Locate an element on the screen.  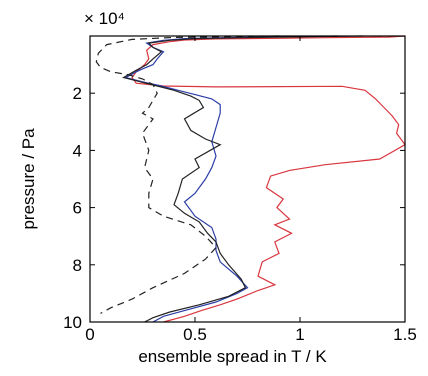
y-tick-label: 10 is located at coordinates (72, 322).